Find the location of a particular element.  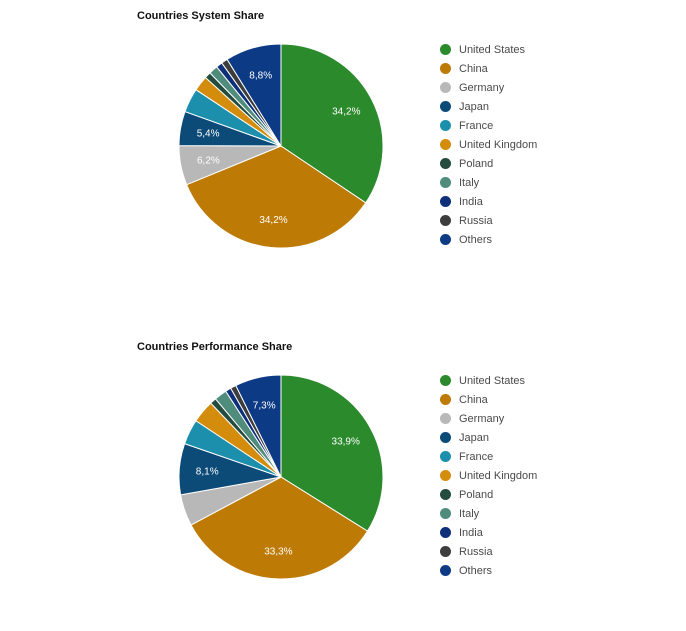

pie-chart: 33,9% 33,3% 8,1% 7,3% is located at coordinates (281, 477).